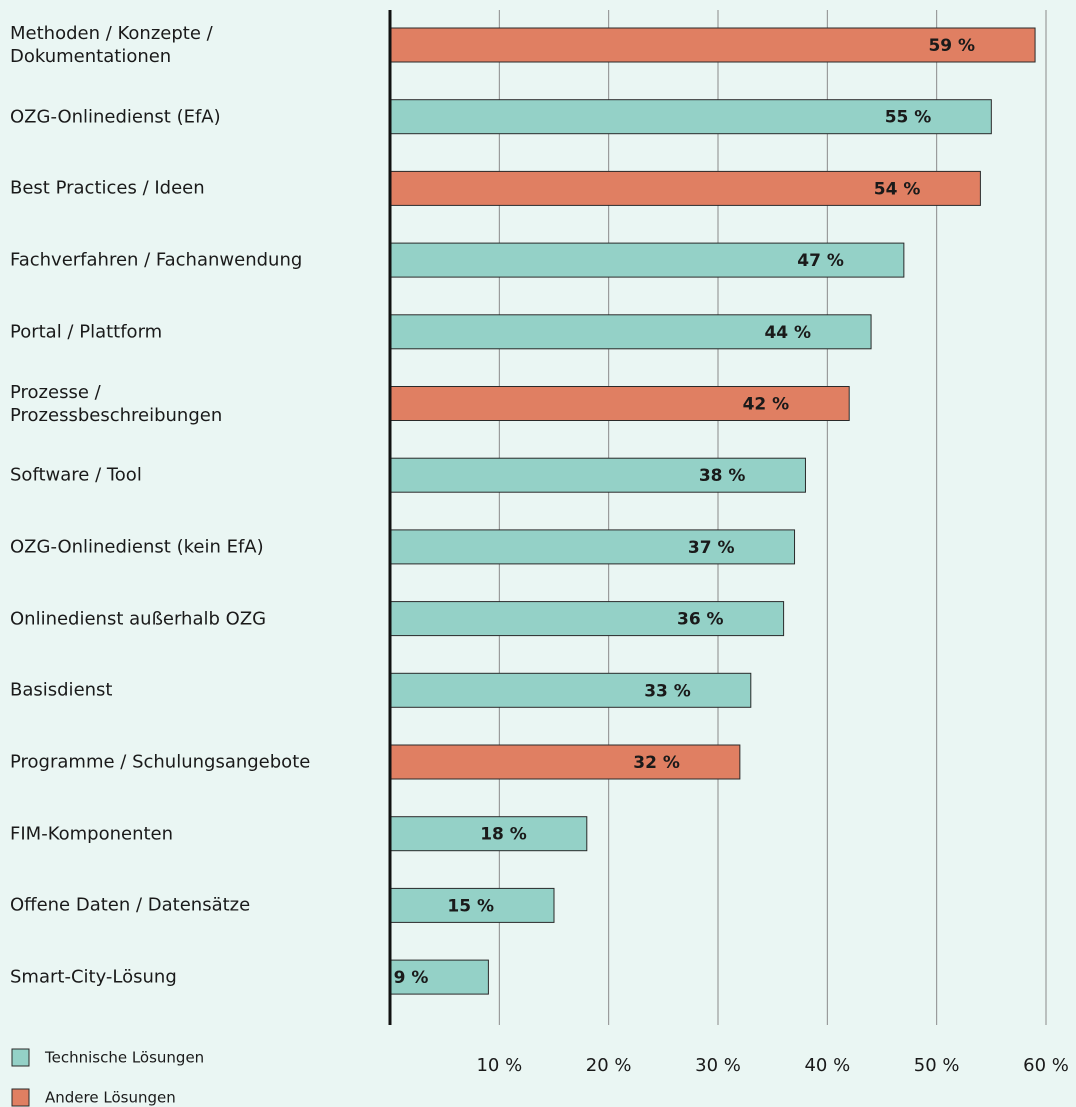 This screenshot has width=1076, height=1107. I want to click on value-label: 42 %, so click(766, 405).